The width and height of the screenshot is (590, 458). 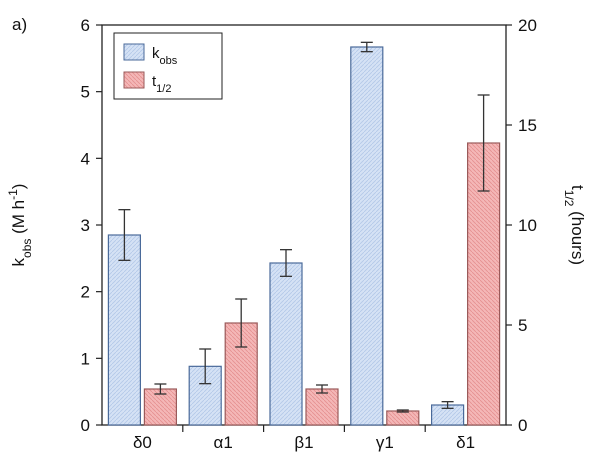 What do you see at coordinates (522, 425) in the screenshot?
I see `y-right-tick-label: 0` at bounding box center [522, 425].